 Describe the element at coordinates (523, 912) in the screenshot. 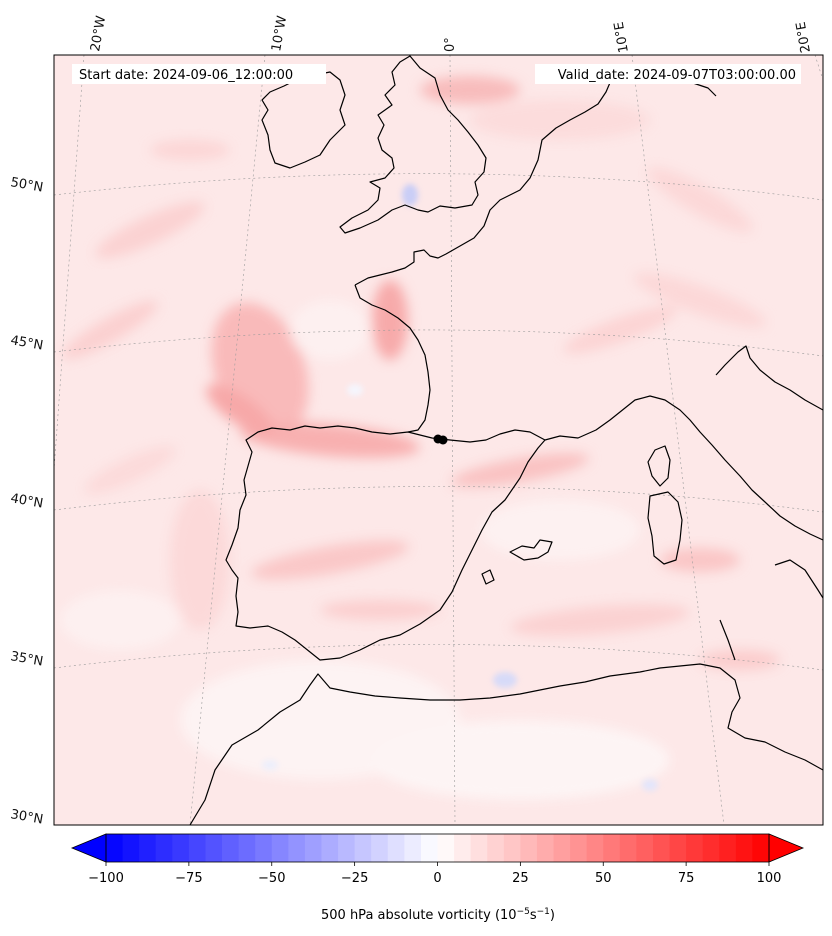

I see `colorbar-label-exp1: −5` at that location.